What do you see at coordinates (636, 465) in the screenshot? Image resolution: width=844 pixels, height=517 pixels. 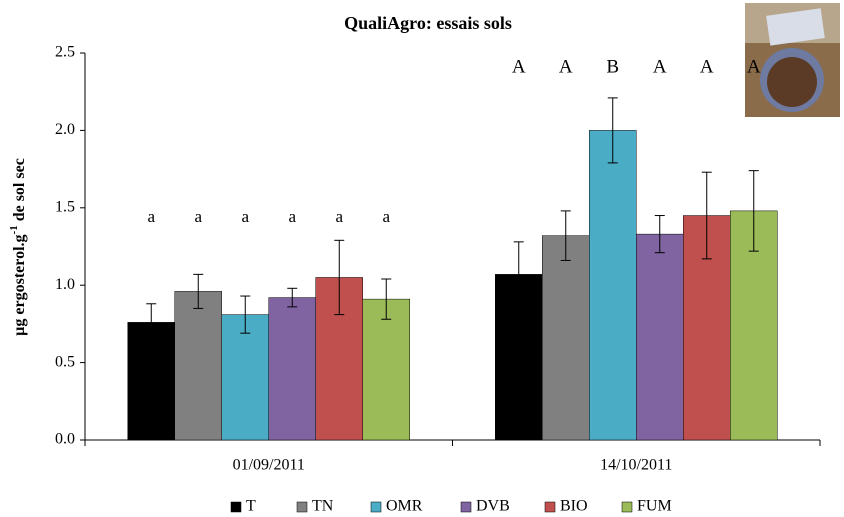 I see `x-tick-label: 14/10/2011` at bounding box center [636, 465].